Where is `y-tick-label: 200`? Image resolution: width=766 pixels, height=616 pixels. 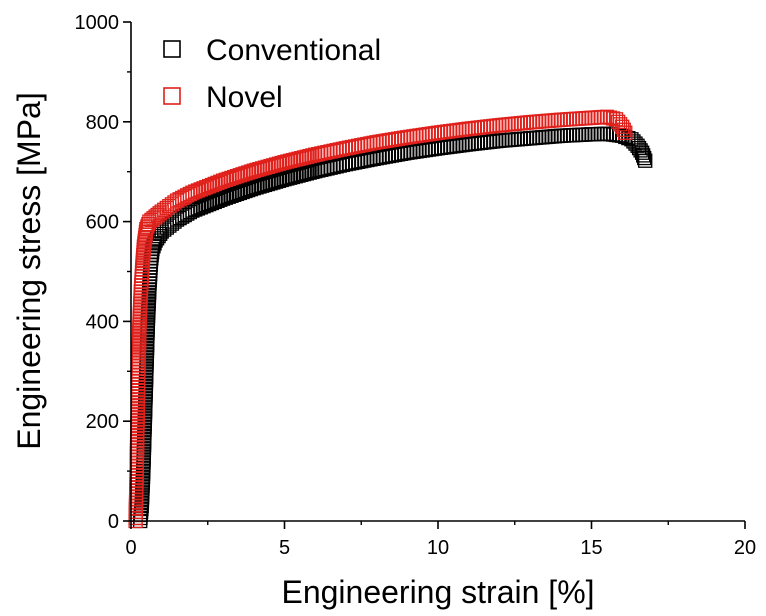
y-tick-label: 200 is located at coordinates (102, 422).